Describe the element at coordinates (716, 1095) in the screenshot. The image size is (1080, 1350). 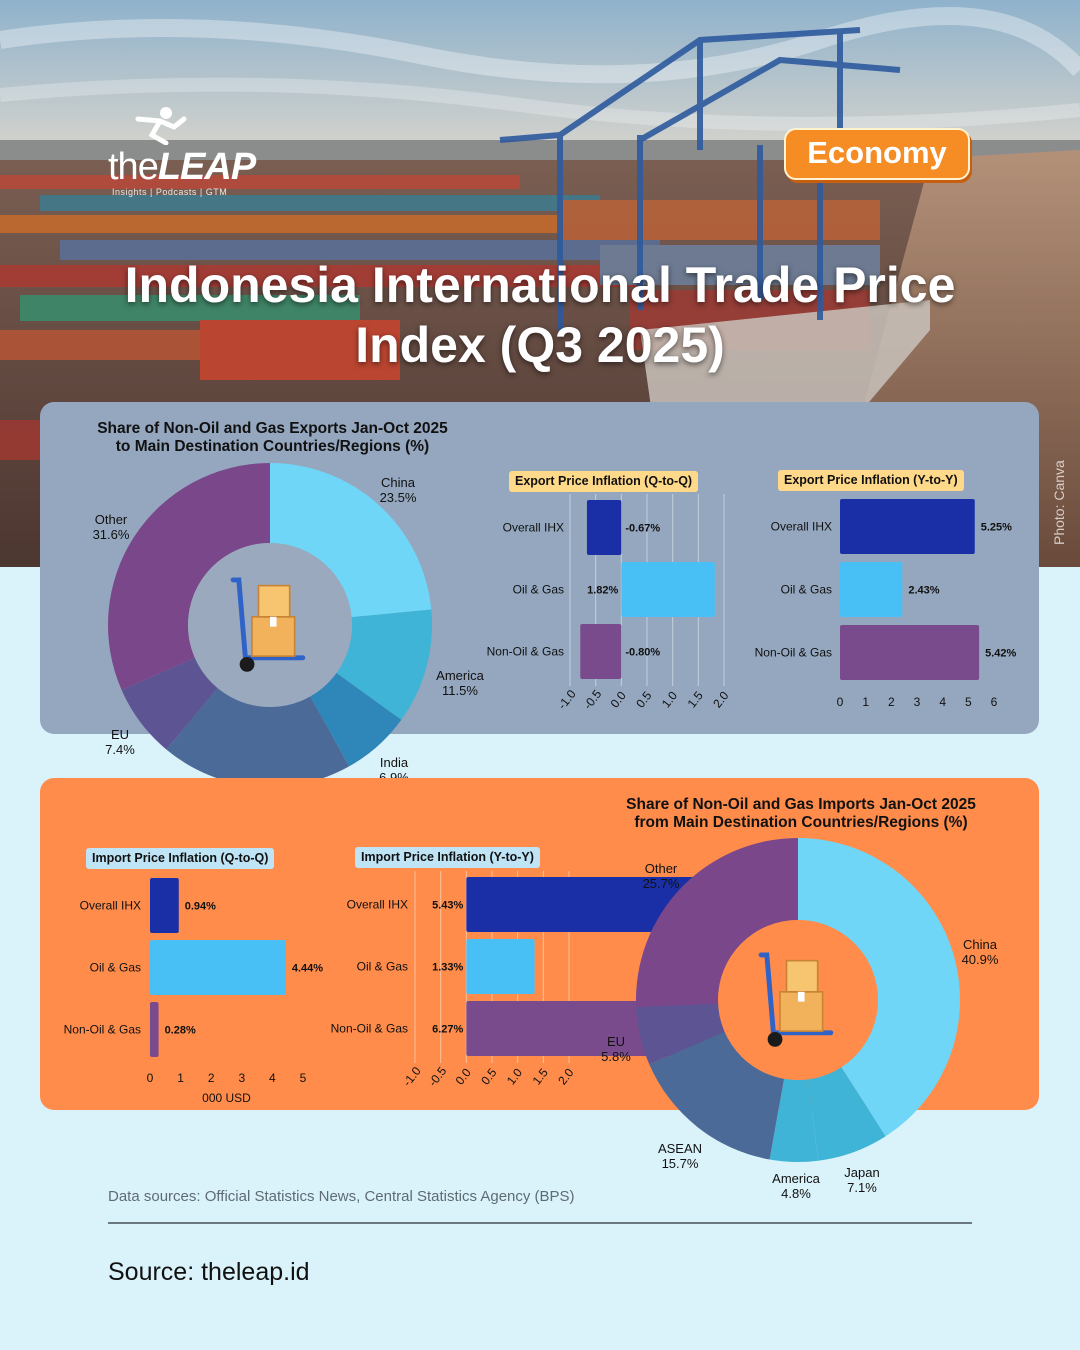
I see `import-share-slice-asean` at that location.